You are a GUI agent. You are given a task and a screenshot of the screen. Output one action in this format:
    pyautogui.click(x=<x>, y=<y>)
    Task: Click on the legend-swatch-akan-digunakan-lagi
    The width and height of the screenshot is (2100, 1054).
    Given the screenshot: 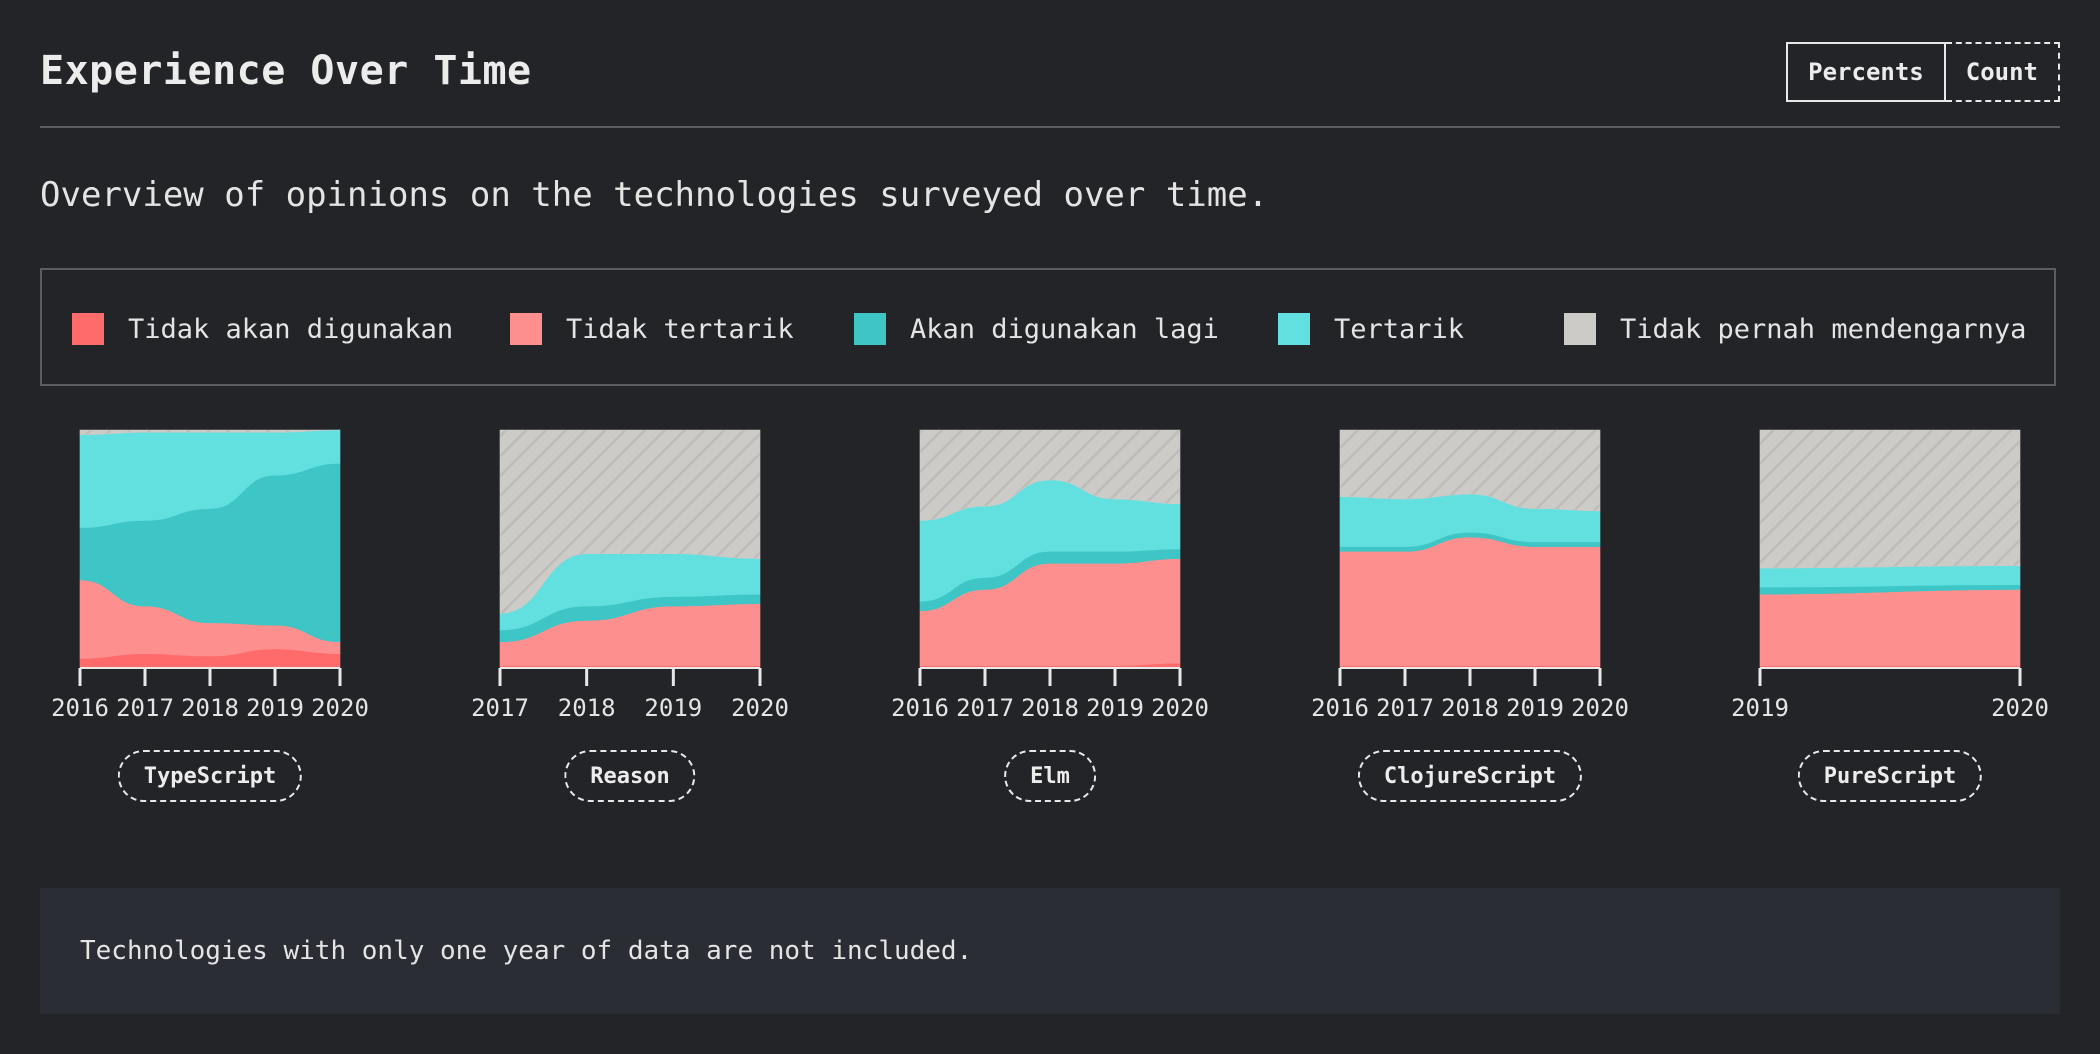 What is the action you would take?
    pyautogui.click(x=870, y=329)
    